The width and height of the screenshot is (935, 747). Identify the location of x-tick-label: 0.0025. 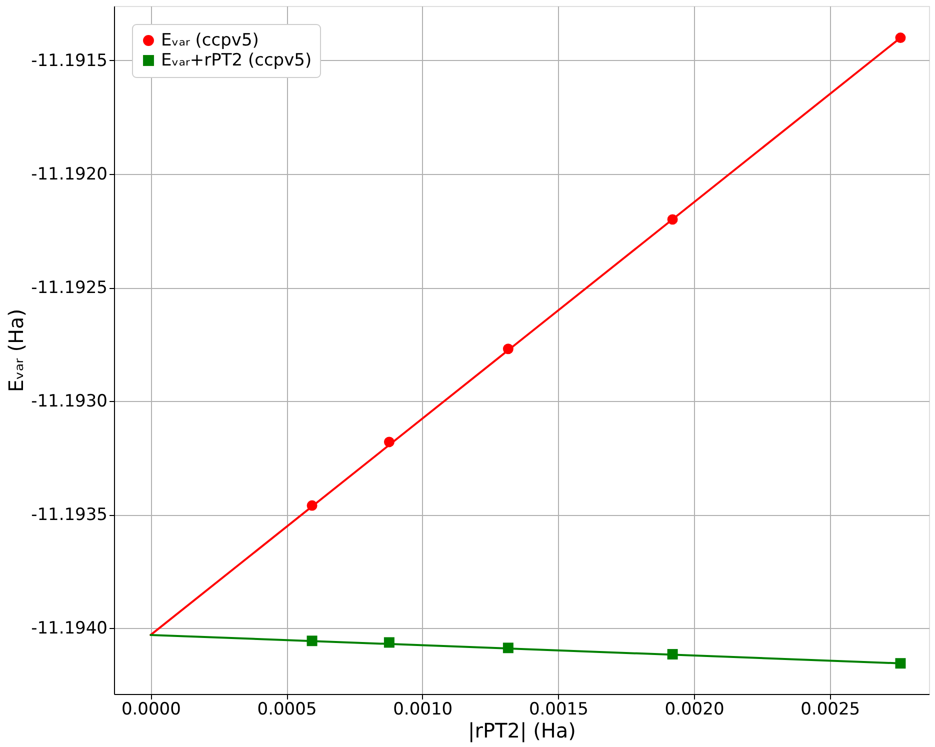
(830, 710).